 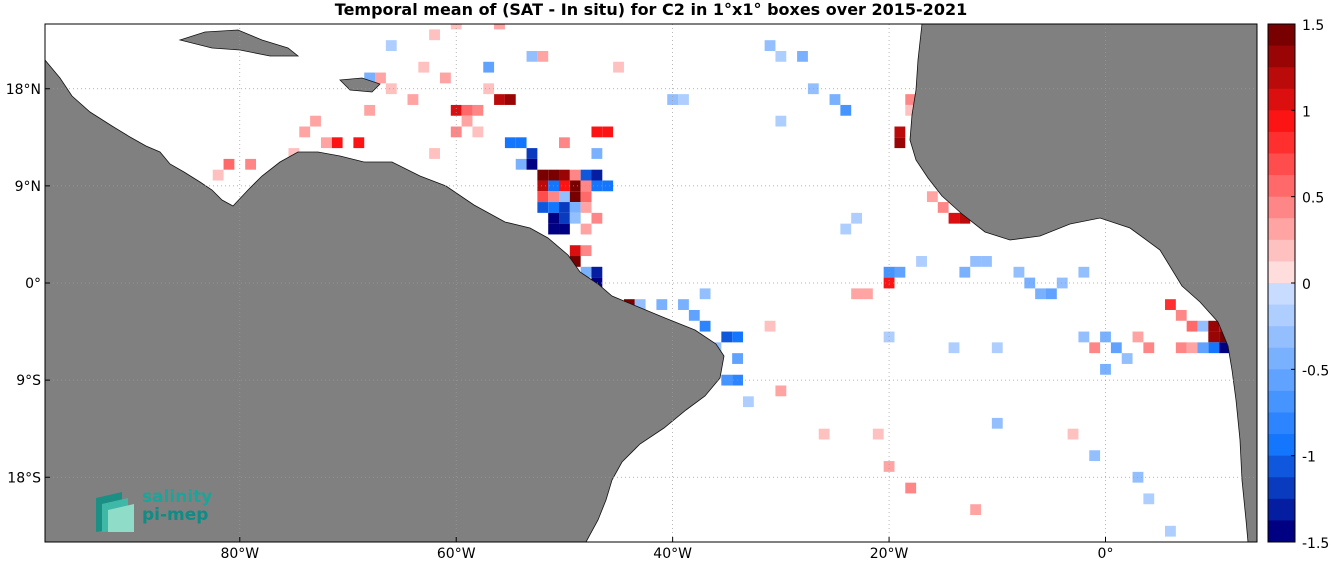 I want to click on salinity-pimep-logo: salinity pi-mep, so click(x=162, y=511).